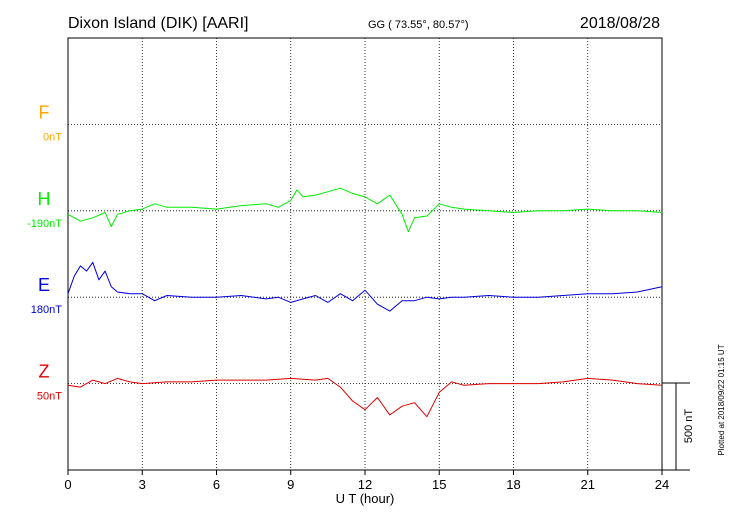  I want to click on station-title: Dixon Island (DIK) [AARI], so click(158, 23).